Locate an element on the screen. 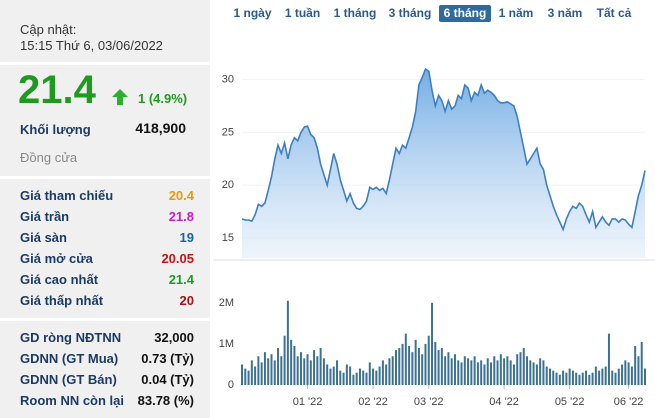 The height and width of the screenshot is (418, 655). x-tick-label: 05 '22 is located at coordinates (570, 402).